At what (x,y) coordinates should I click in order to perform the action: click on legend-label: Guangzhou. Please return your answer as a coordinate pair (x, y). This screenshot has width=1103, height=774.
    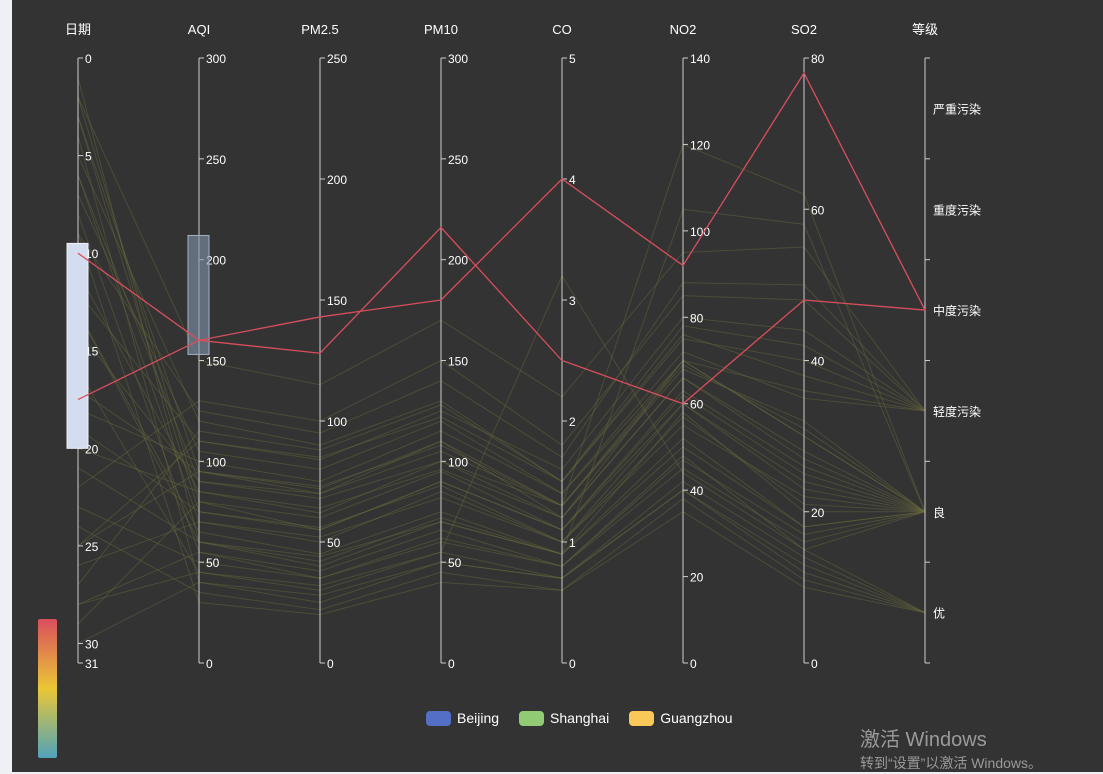
    Looking at the image, I should click on (696, 718).